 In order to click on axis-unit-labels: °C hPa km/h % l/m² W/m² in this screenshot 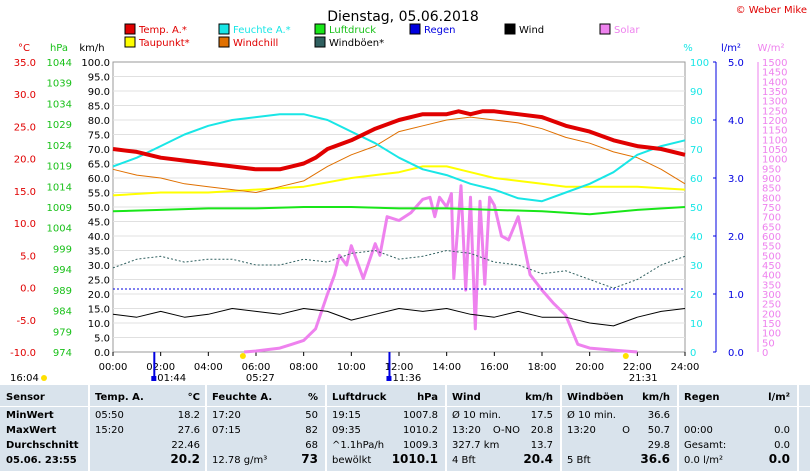, I will do `click(401, 48)`.